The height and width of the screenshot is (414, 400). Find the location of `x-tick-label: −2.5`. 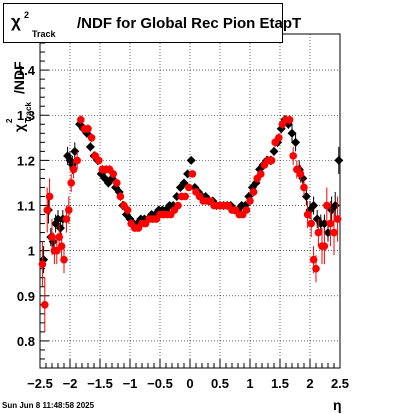

x-tick-label: −2.5 is located at coordinates (40, 383).